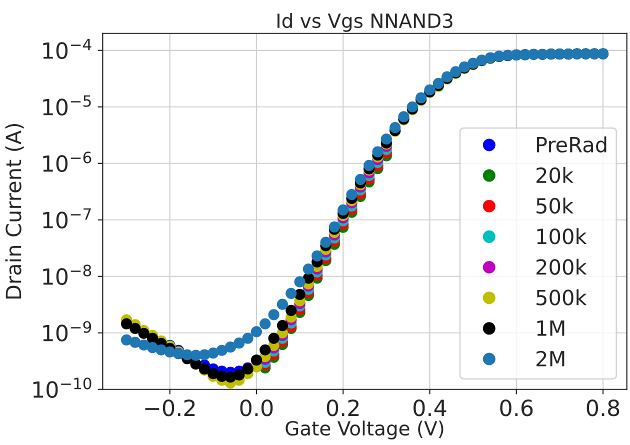 This screenshot has height=445, width=630. What do you see at coordinates (256, 407) in the screenshot?
I see `x-tick-label: 0.0` at bounding box center [256, 407].